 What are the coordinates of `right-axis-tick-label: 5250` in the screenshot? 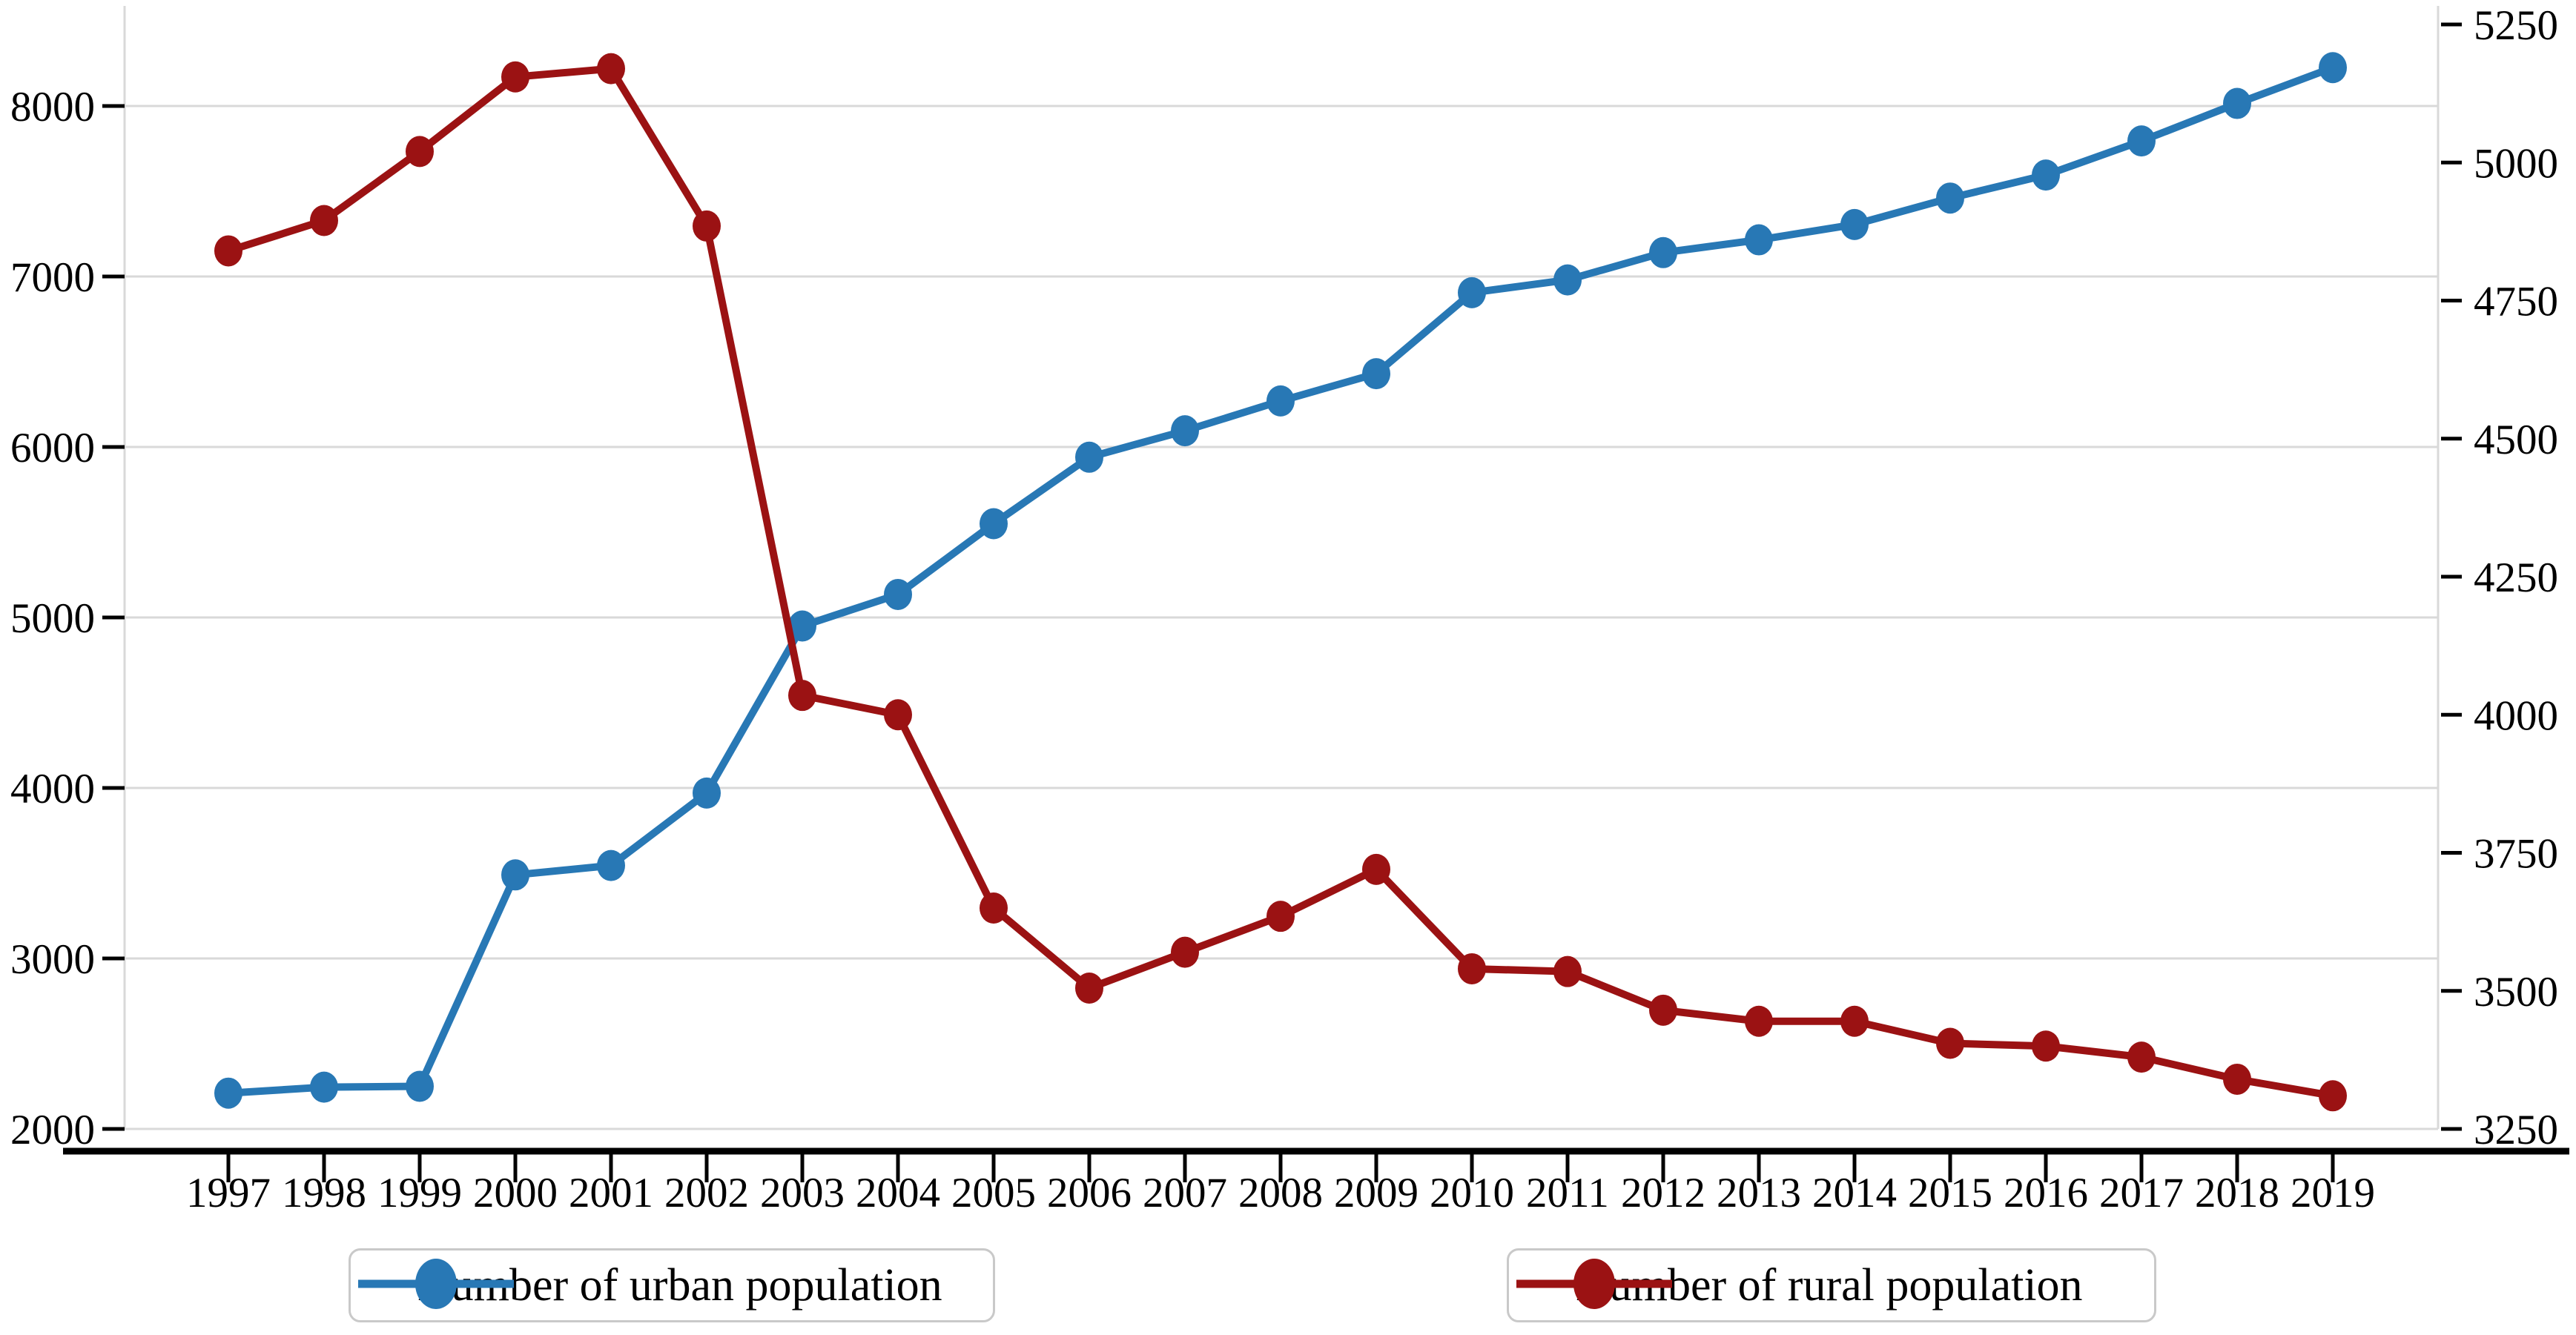 It's located at (2516, 25).